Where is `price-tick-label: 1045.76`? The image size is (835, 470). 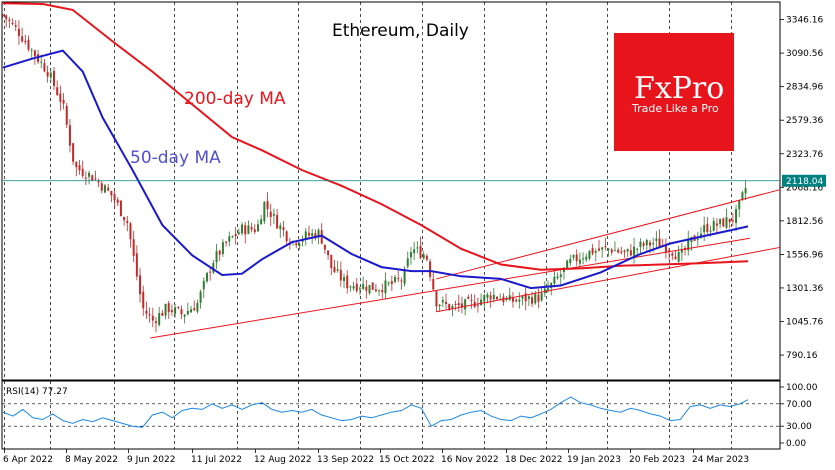 price-tick-label: 1045.76 is located at coordinates (804, 322).